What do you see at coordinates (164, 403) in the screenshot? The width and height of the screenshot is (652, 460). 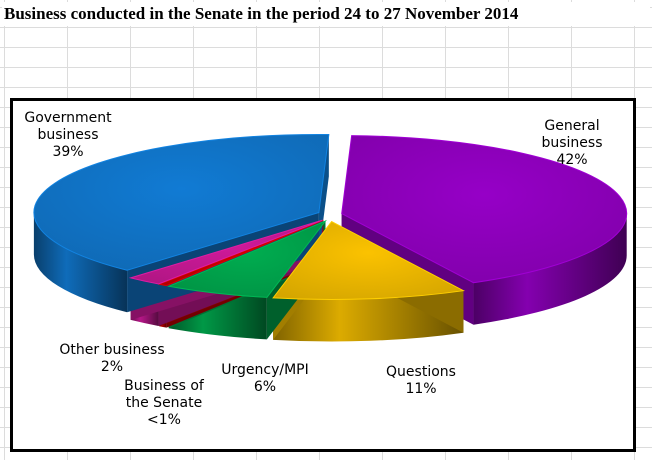 I see `label-business-of-the-senate: Business of the Senate <1%` at bounding box center [164, 403].